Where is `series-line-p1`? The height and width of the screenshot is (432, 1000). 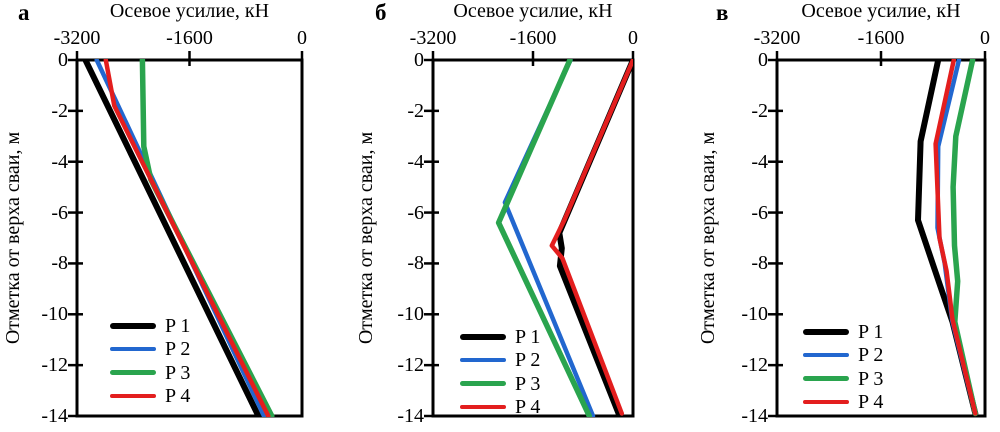
series-line-p1 is located at coordinates (172, 238).